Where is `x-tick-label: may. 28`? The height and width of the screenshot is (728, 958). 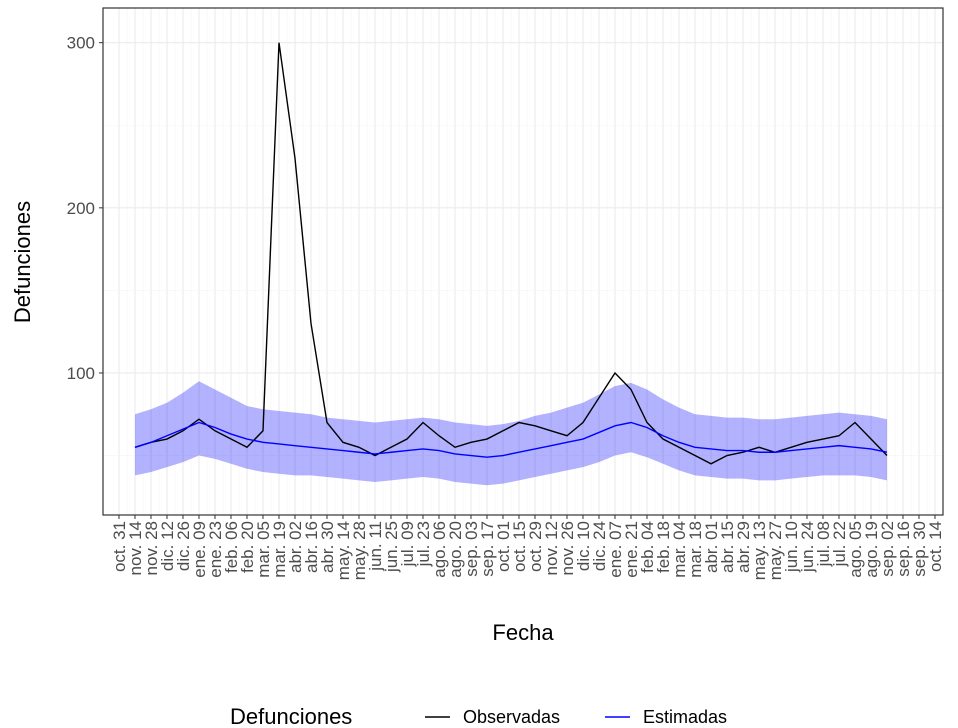 x-tick-label: may. 28 is located at coordinates (359, 550).